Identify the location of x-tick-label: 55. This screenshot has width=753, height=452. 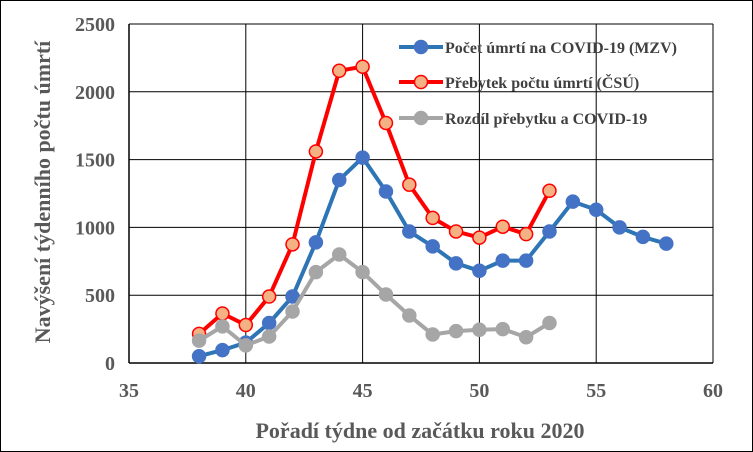
(596, 391).